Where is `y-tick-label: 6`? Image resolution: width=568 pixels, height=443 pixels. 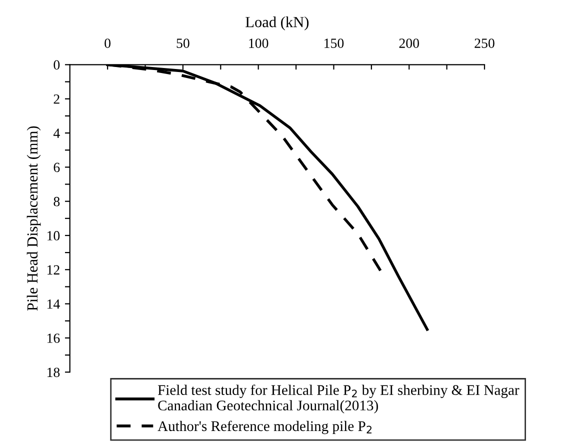
y-tick-label: 6 is located at coordinates (57, 167).